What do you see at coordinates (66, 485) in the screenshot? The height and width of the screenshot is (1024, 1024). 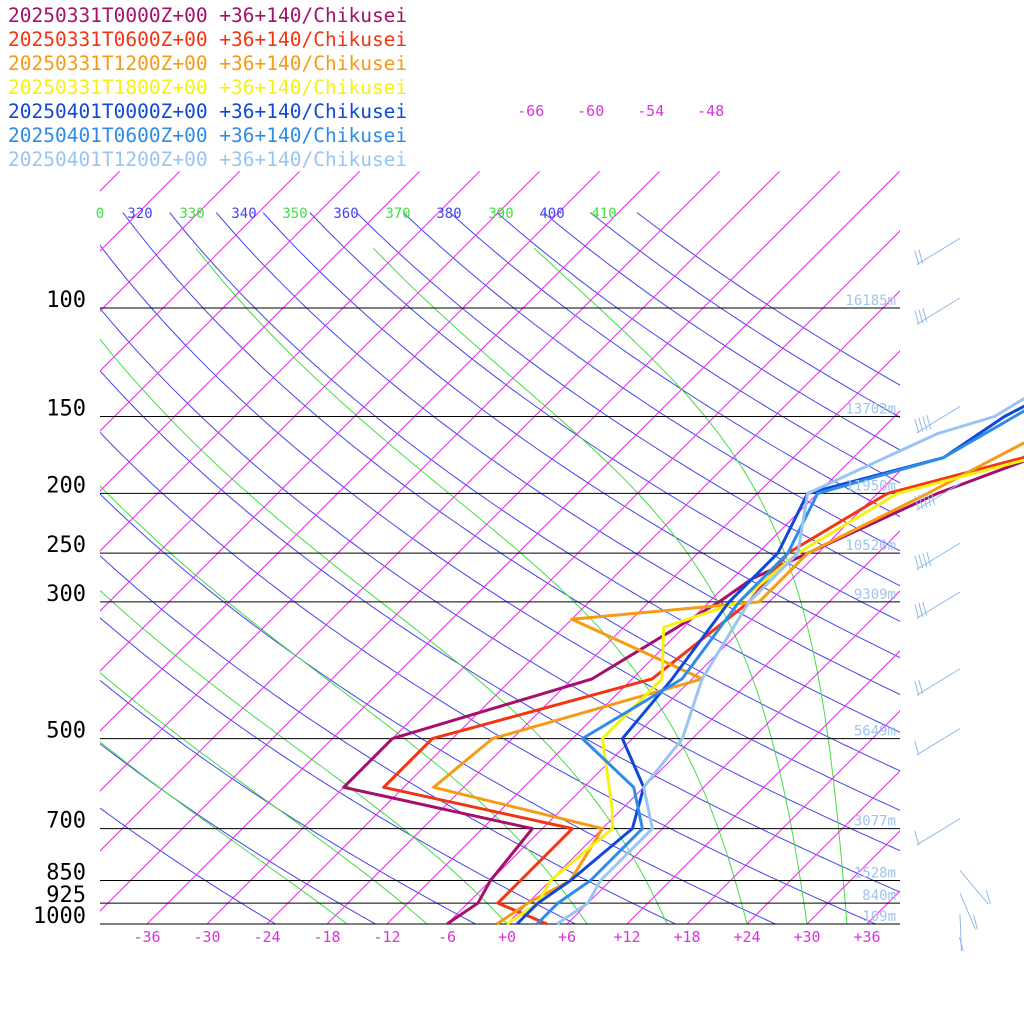 I see `pressure-label: 200` at bounding box center [66, 485].